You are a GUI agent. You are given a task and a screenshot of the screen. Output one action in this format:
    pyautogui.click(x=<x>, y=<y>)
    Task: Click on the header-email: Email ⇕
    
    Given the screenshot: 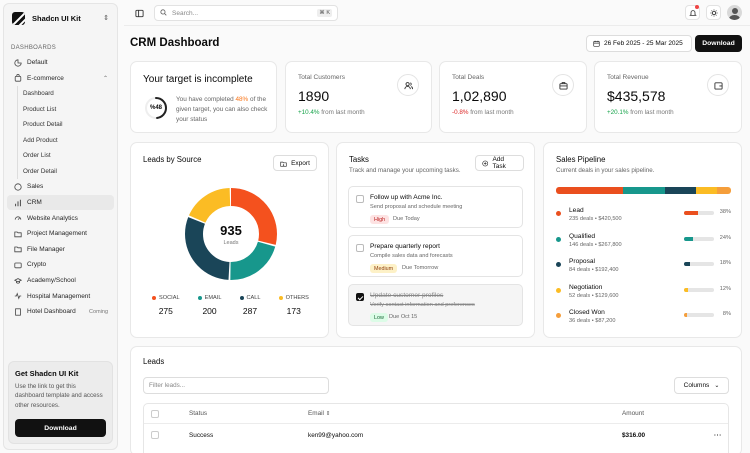 What is the action you would take?
    pyautogui.click(x=319, y=413)
    